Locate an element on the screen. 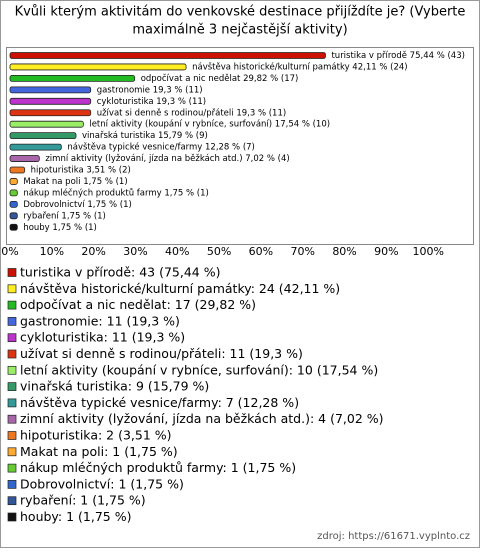 The height and width of the screenshot is (552, 480). x-tick-label: 60% is located at coordinates (261, 251).